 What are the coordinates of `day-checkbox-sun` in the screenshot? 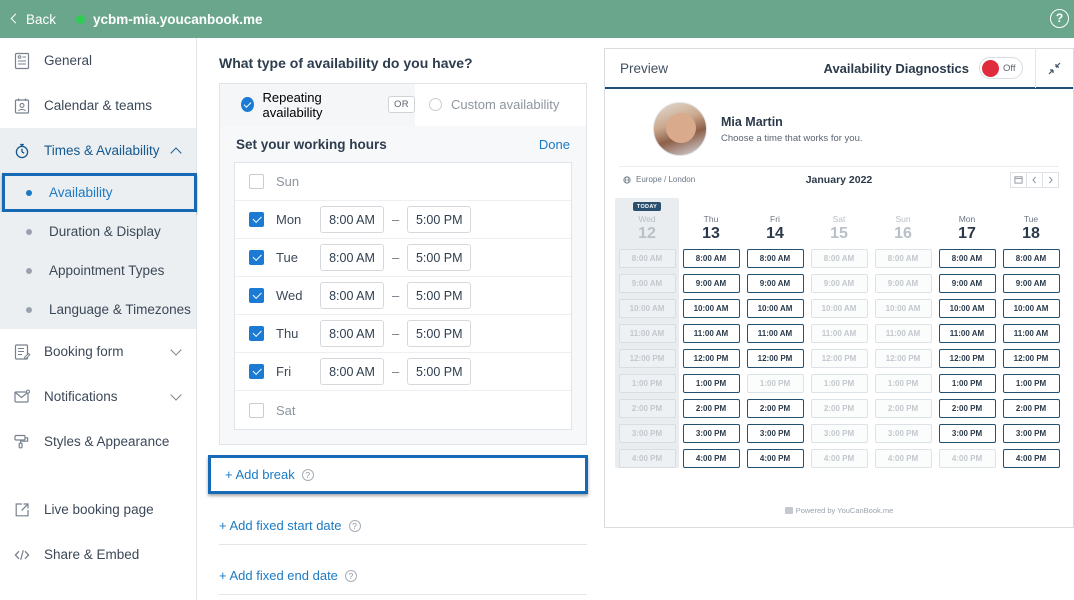 It's located at (256, 181).